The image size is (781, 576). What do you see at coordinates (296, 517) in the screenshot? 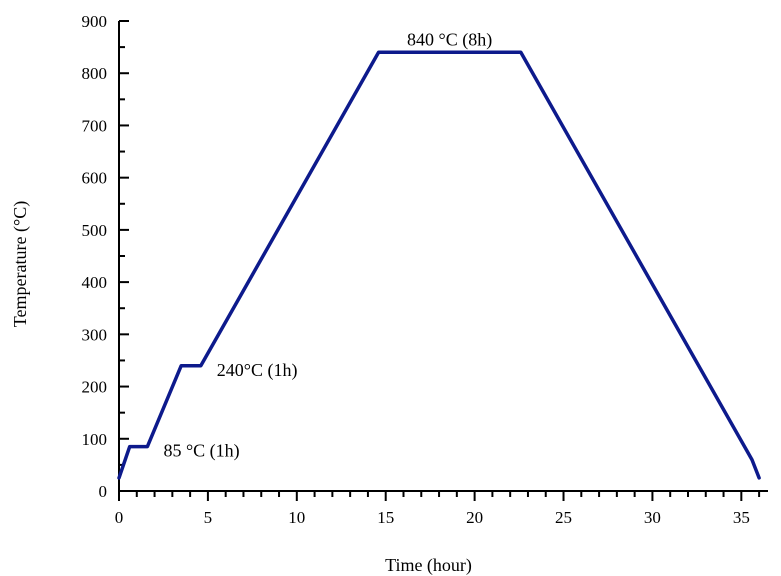
I see `x-tick-label: 10` at bounding box center [296, 517].